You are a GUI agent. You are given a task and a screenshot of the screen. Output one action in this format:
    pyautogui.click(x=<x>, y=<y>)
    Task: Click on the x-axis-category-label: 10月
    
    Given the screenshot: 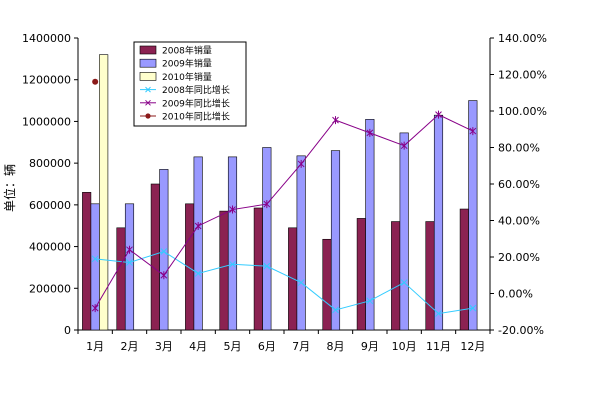 What is the action you would take?
    pyautogui.click(x=404, y=346)
    